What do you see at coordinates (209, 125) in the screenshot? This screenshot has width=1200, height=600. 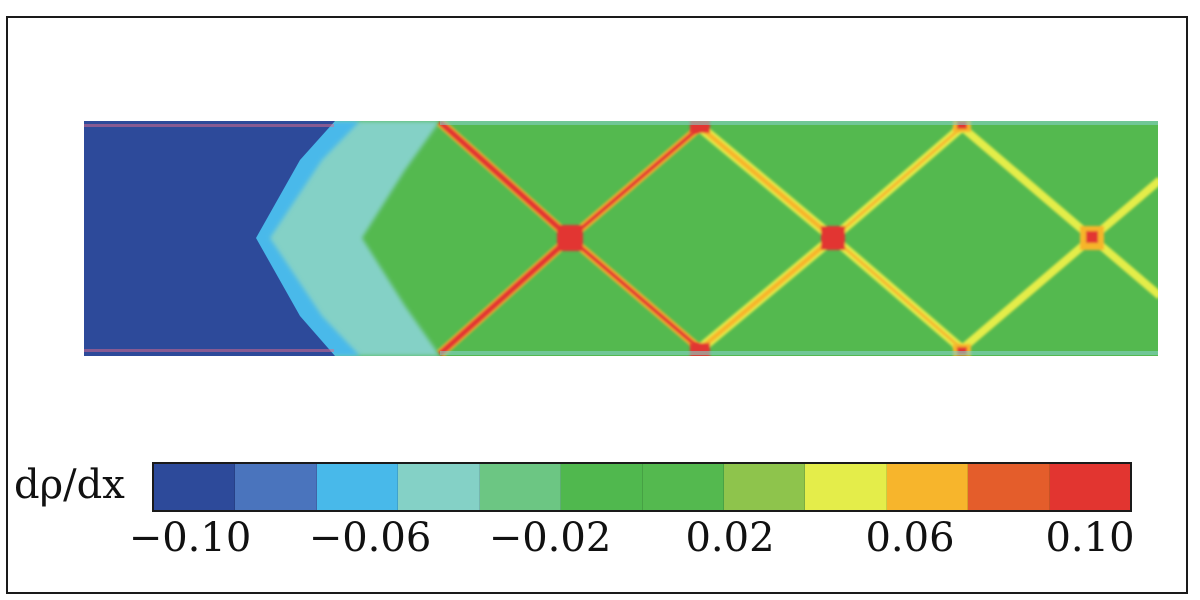 I see `nozzle-lip-upper` at bounding box center [209, 125].